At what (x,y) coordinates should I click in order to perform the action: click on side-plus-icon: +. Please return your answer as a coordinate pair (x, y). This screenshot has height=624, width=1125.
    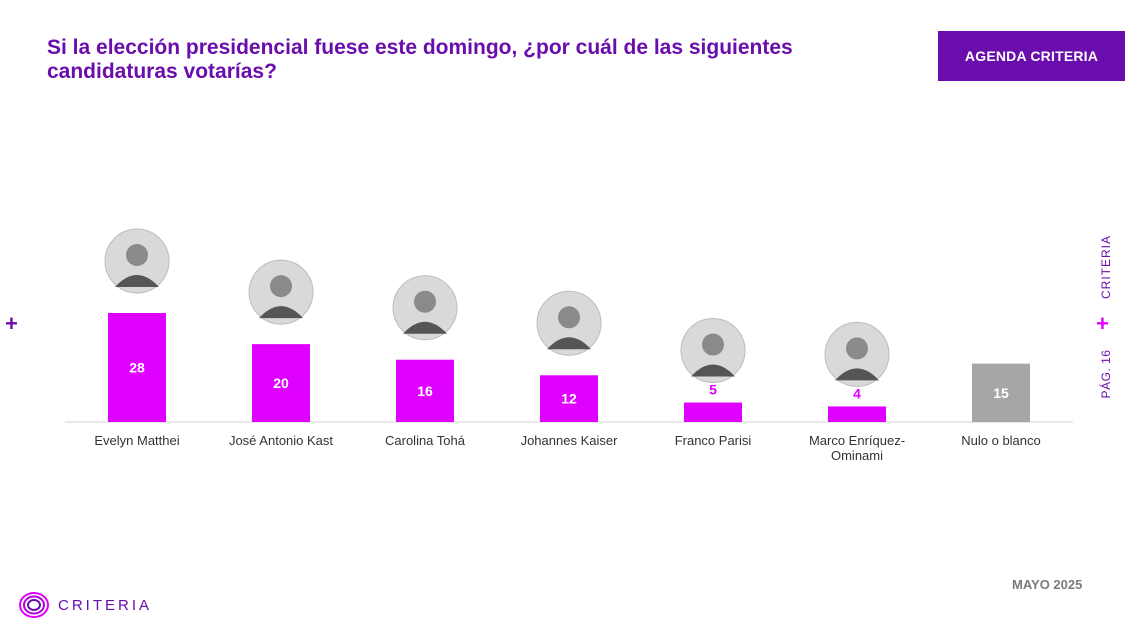
    Looking at the image, I should click on (1102, 323).